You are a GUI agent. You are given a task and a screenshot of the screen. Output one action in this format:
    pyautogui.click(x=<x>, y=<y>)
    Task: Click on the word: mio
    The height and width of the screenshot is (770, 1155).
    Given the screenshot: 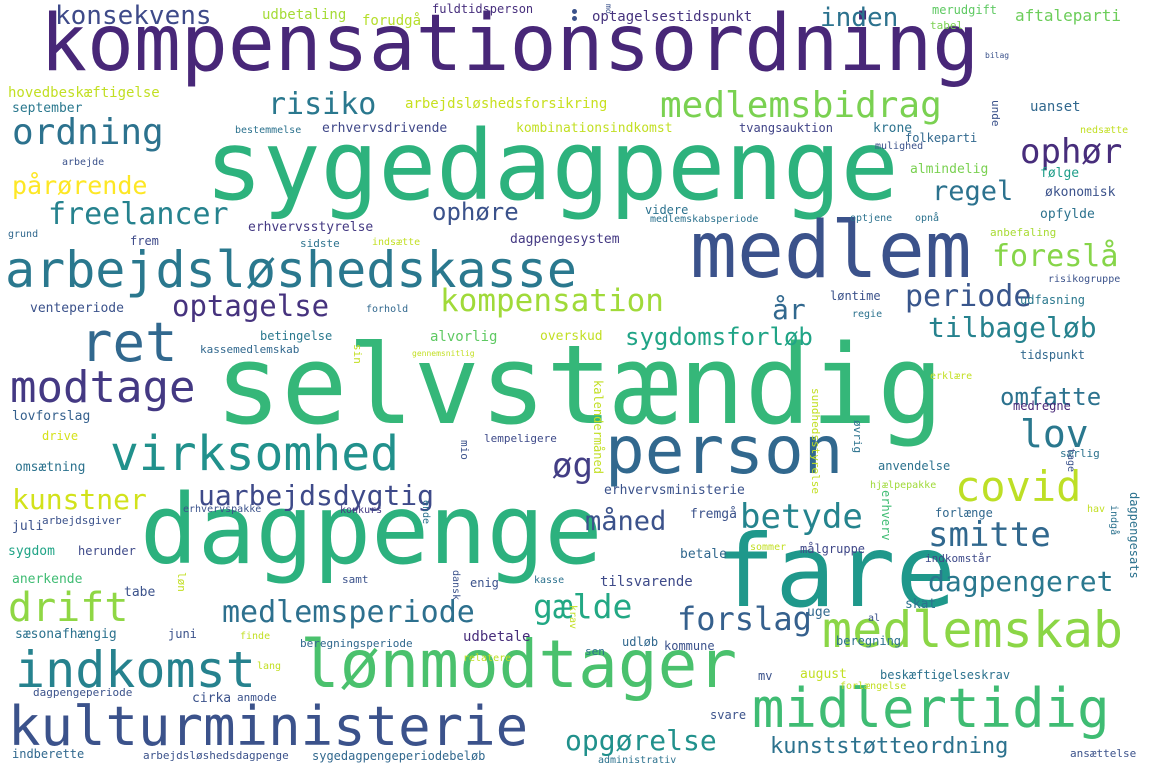 What is the action you would take?
    pyautogui.click(x=464, y=450)
    